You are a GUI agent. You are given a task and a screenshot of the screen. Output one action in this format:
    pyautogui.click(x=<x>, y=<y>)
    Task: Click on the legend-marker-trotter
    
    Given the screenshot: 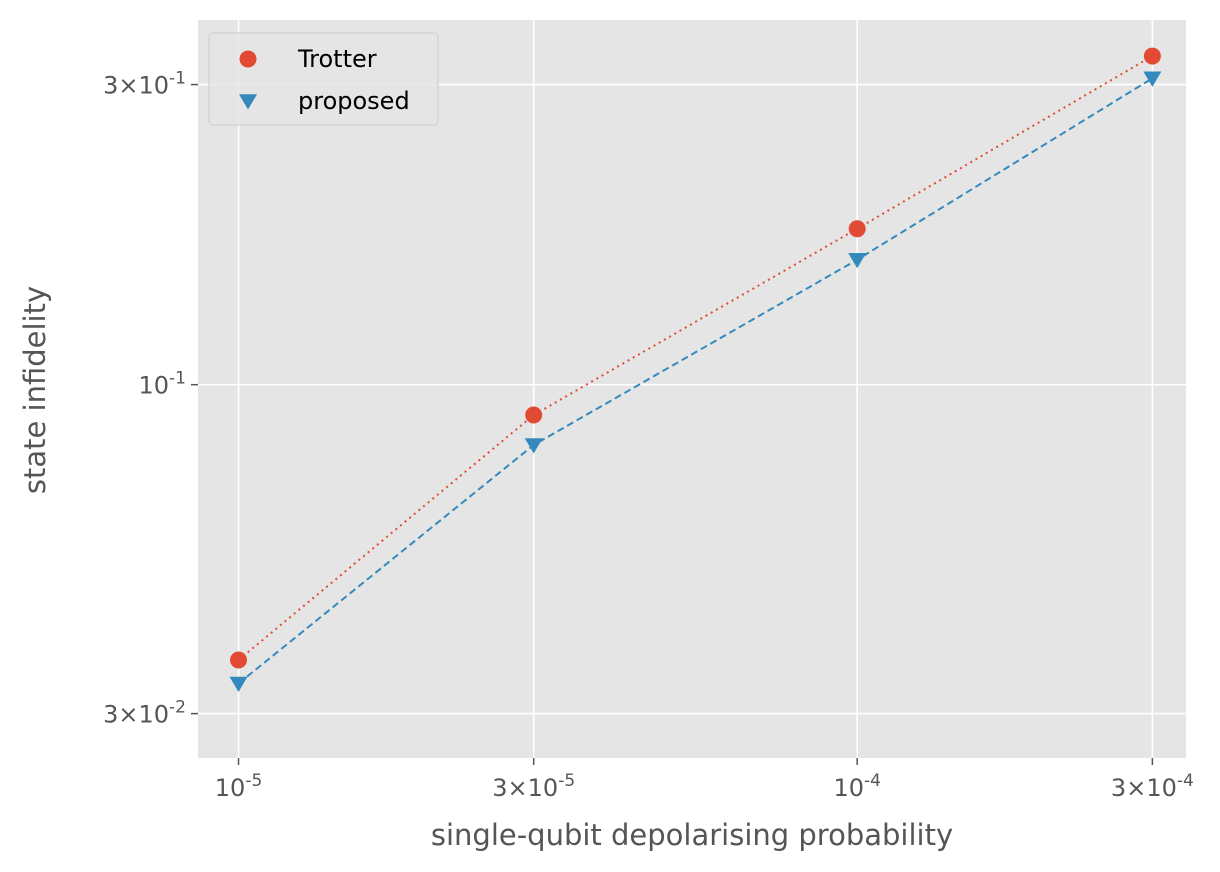 What is the action you would take?
    pyautogui.click(x=248, y=59)
    